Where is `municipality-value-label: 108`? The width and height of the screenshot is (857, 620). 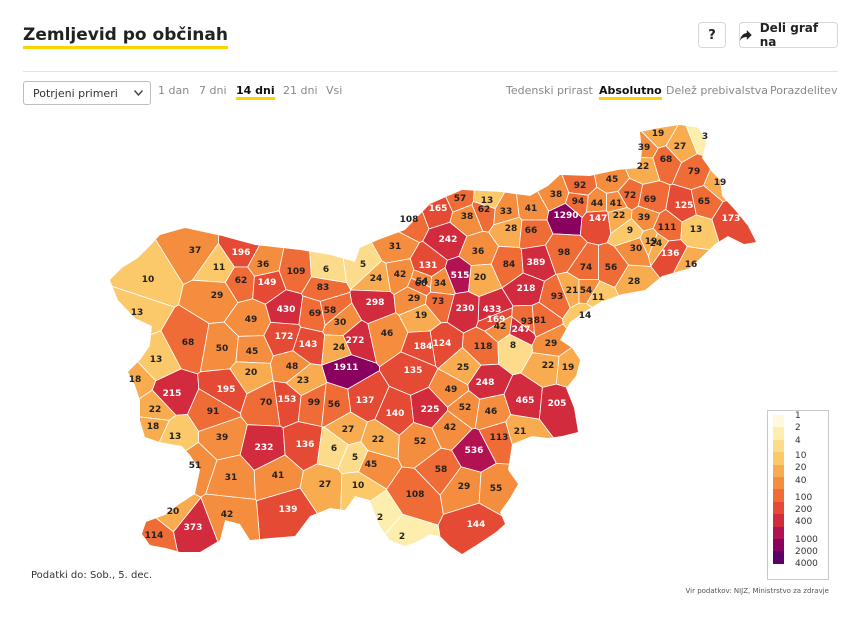 municipality-value-label: 108 is located at coordinates (409, 220).